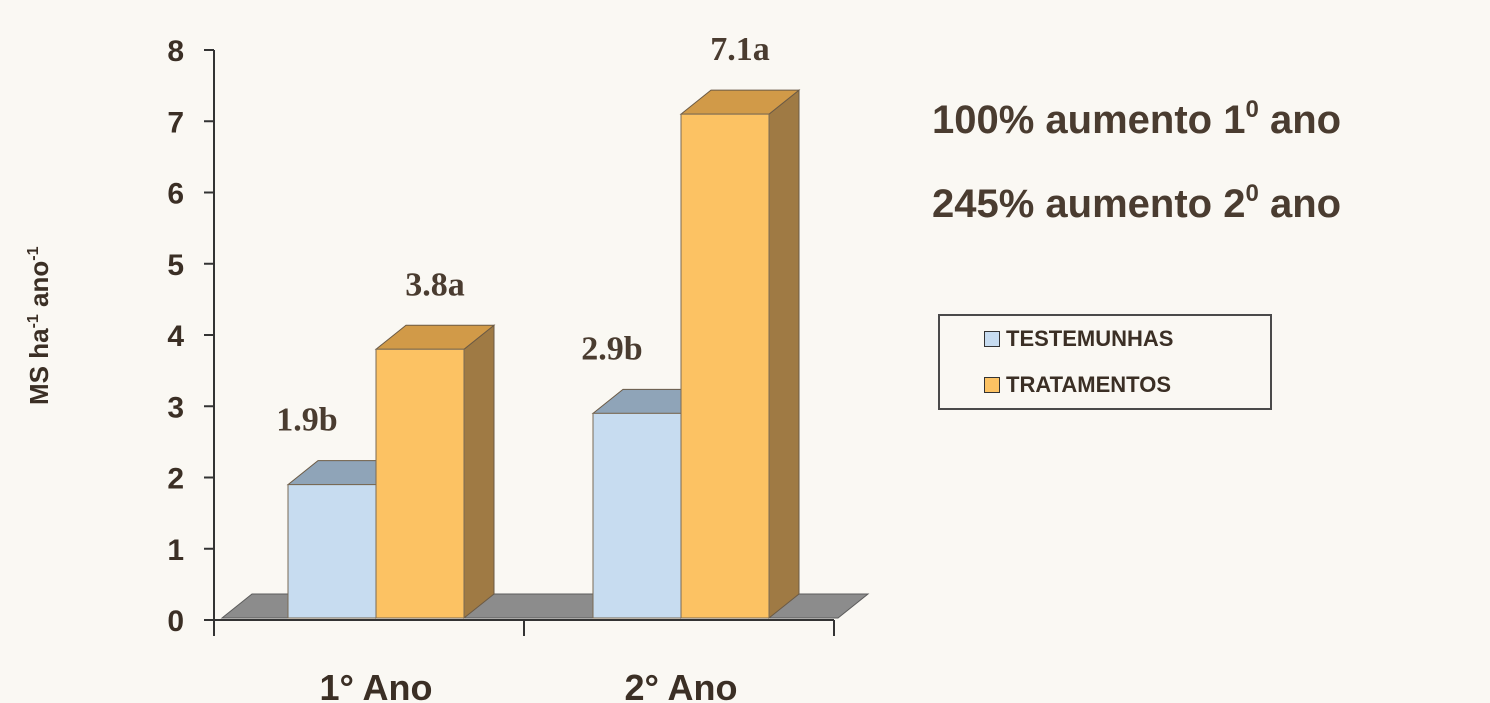  I want to click on bar-tratamentos-1-side, so click(479, 472).